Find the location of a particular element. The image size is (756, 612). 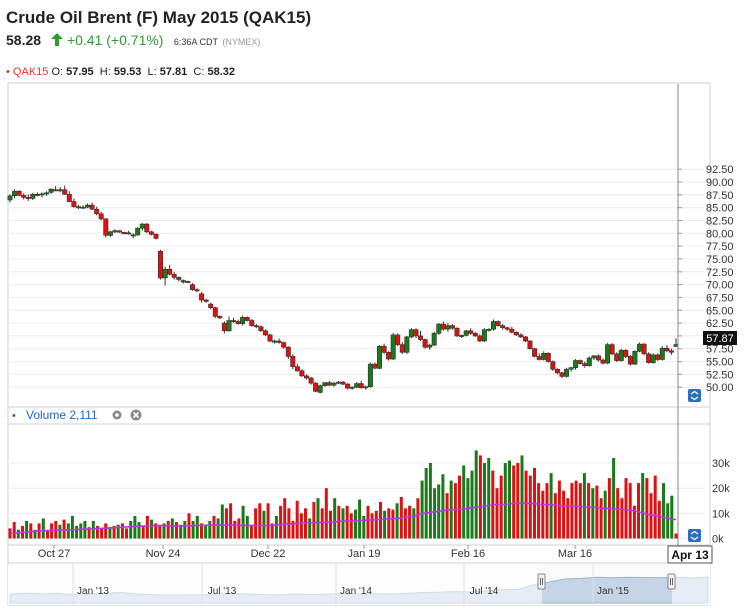

close-icon is located at coordinates (136, 415).